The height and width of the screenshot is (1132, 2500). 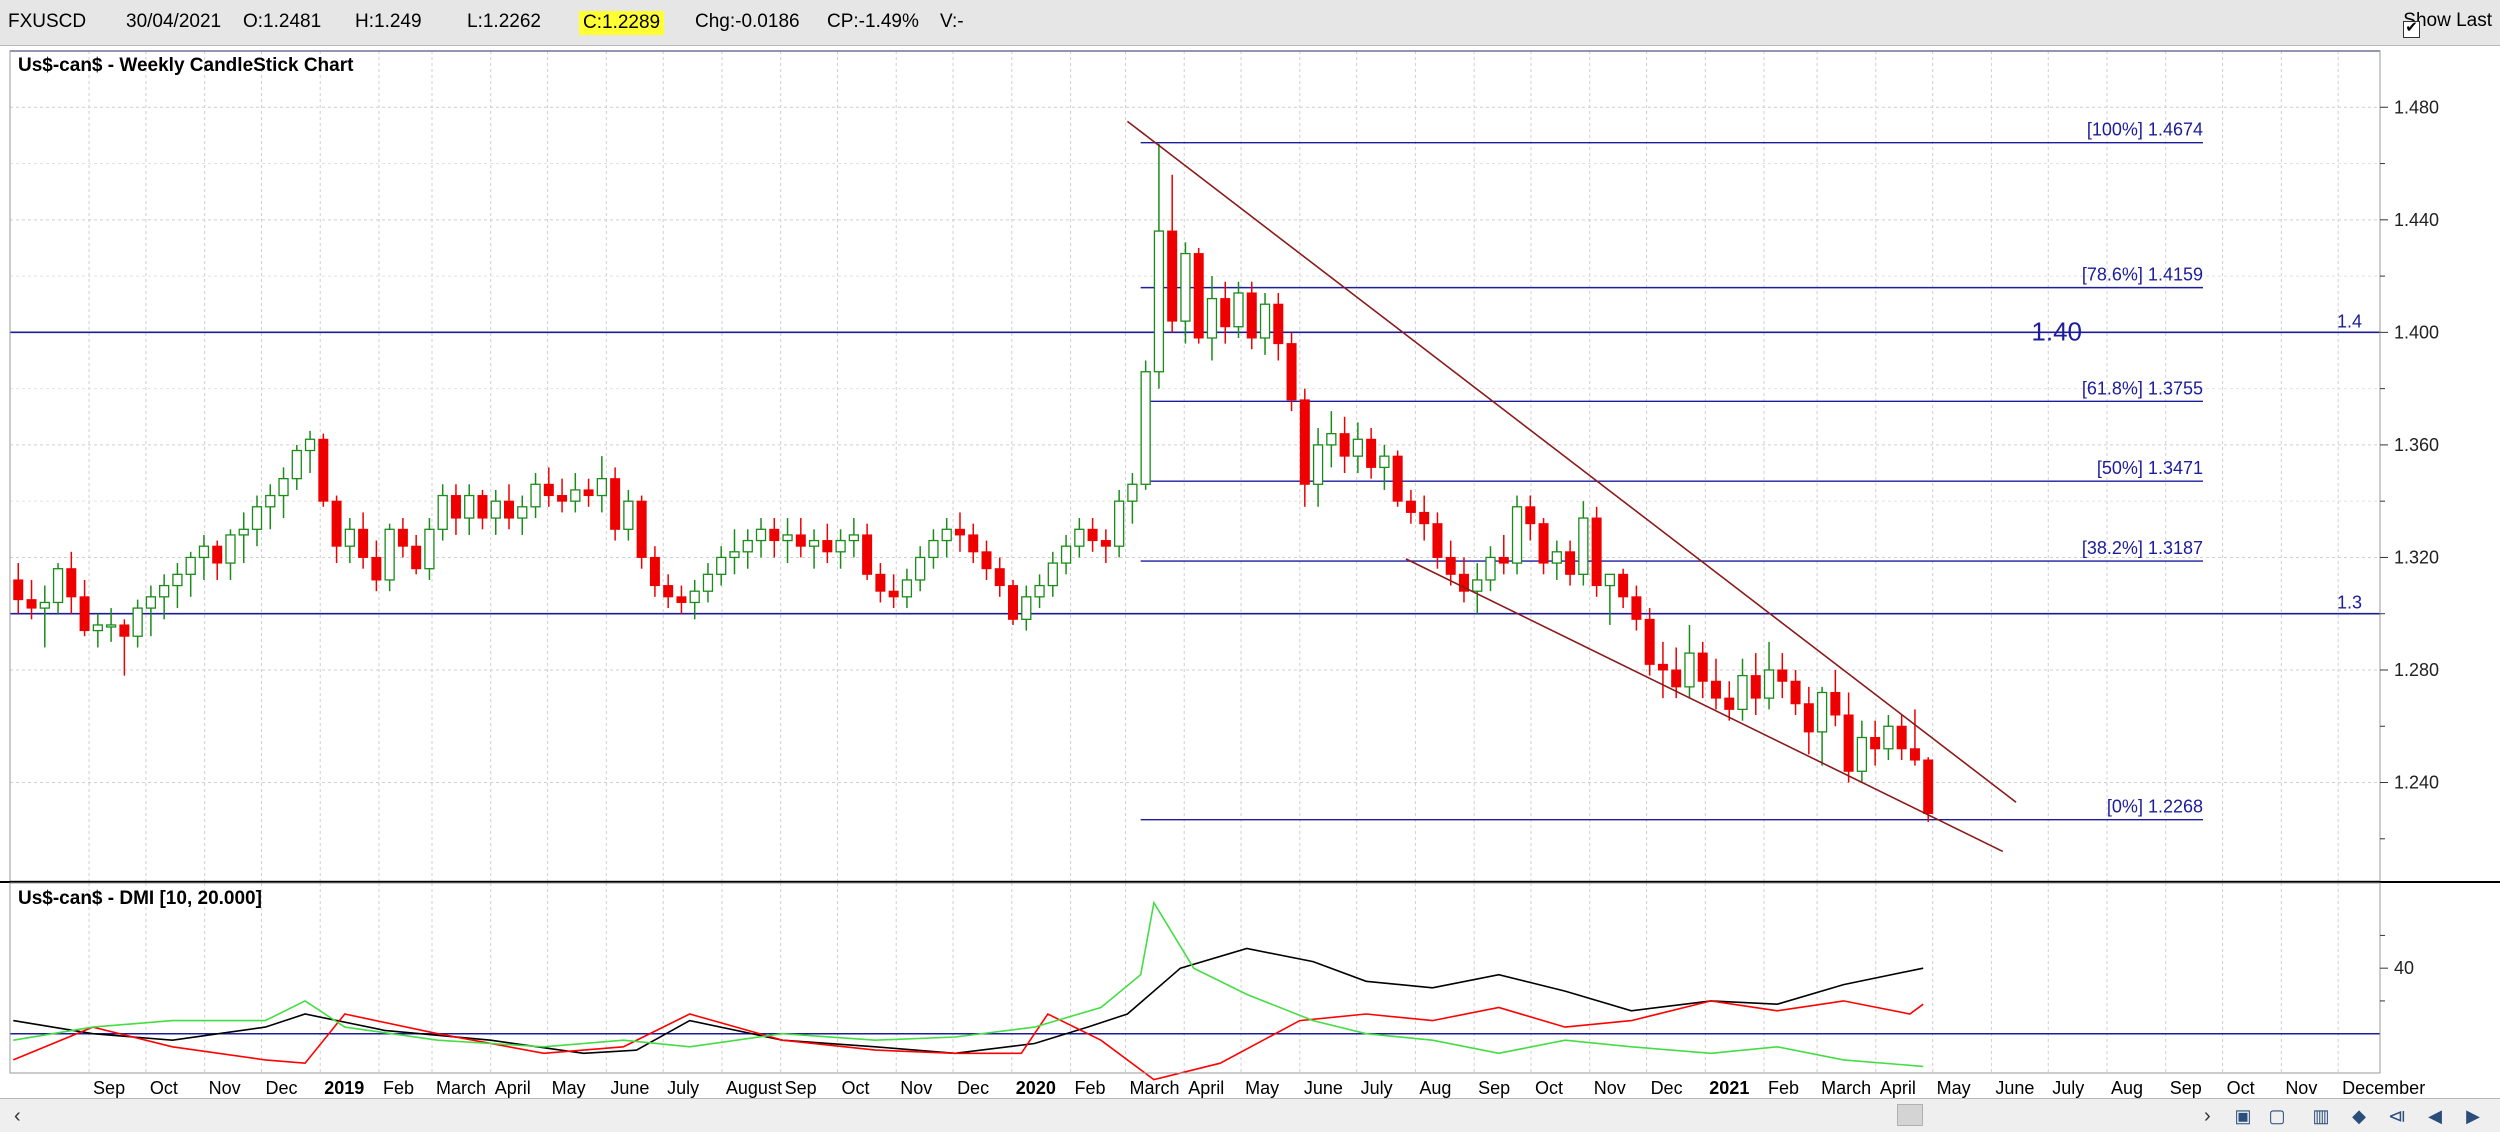 I want to click on x-tick-label: June, so click(x=2014, y=1088).